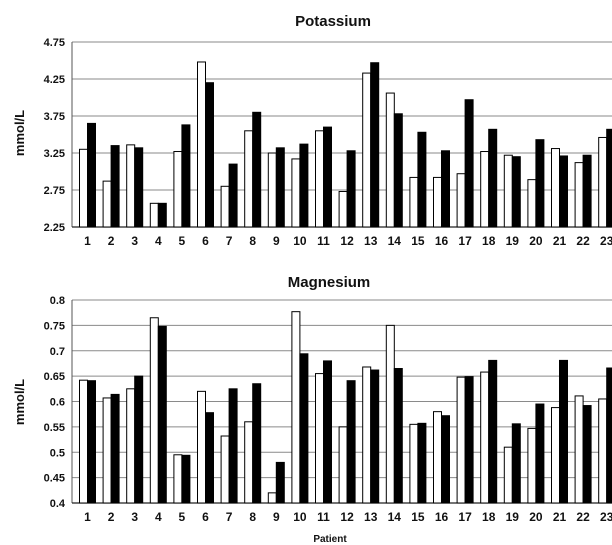 Image resolution: width=612 pixels, height=545 pixels. Describe the element at coordinates (205, 517) in the screenshot. I see `magnesium-x-tick-label: 6` at that location.